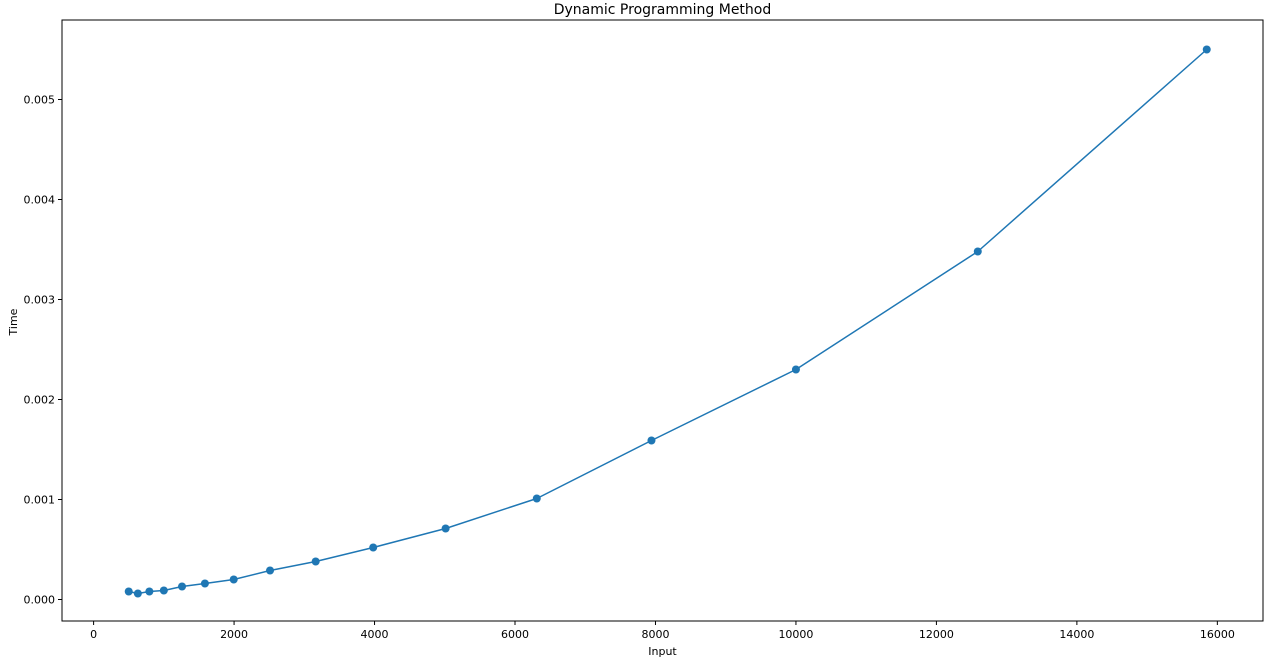 The image size is (1280, 667). I want to click on x-tick-label: 10000, so click(795, 634).